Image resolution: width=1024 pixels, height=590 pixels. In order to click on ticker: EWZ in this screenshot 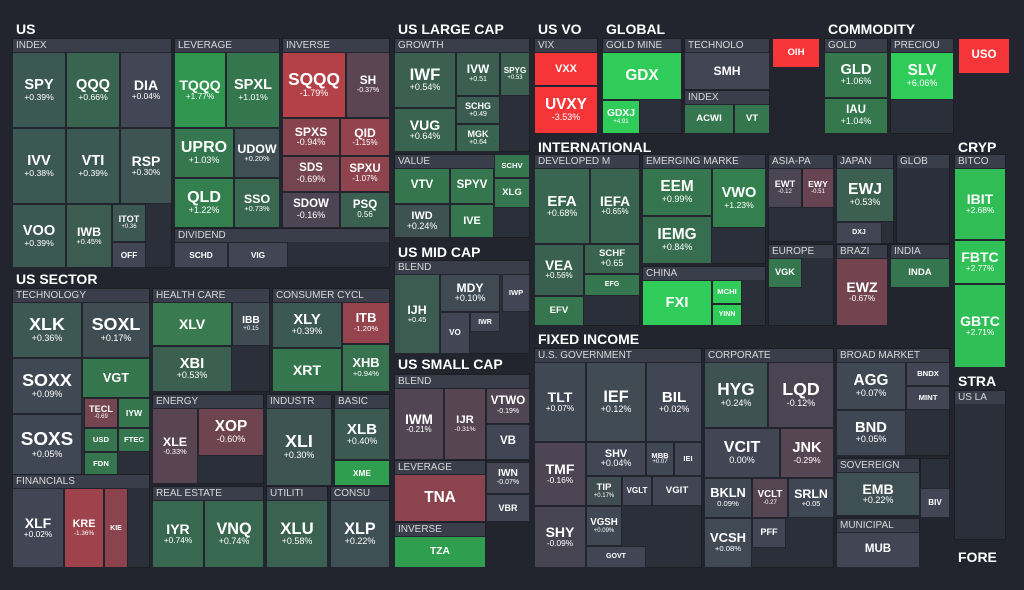, I will do `click(862, 287)`.